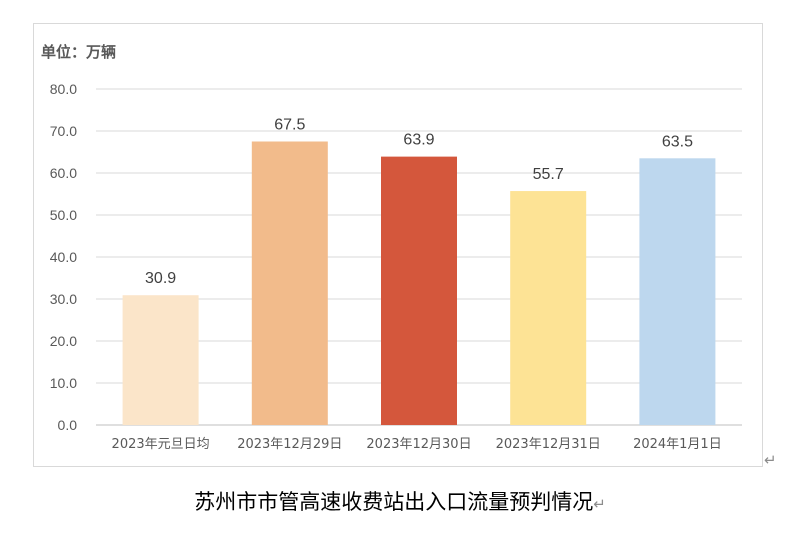 This screenshot has width=800, height=539. What do you see at coordinates (63, 215) in the screenshot?
I see `y-tick-label: 50.0` at bounding box center [63, 215].